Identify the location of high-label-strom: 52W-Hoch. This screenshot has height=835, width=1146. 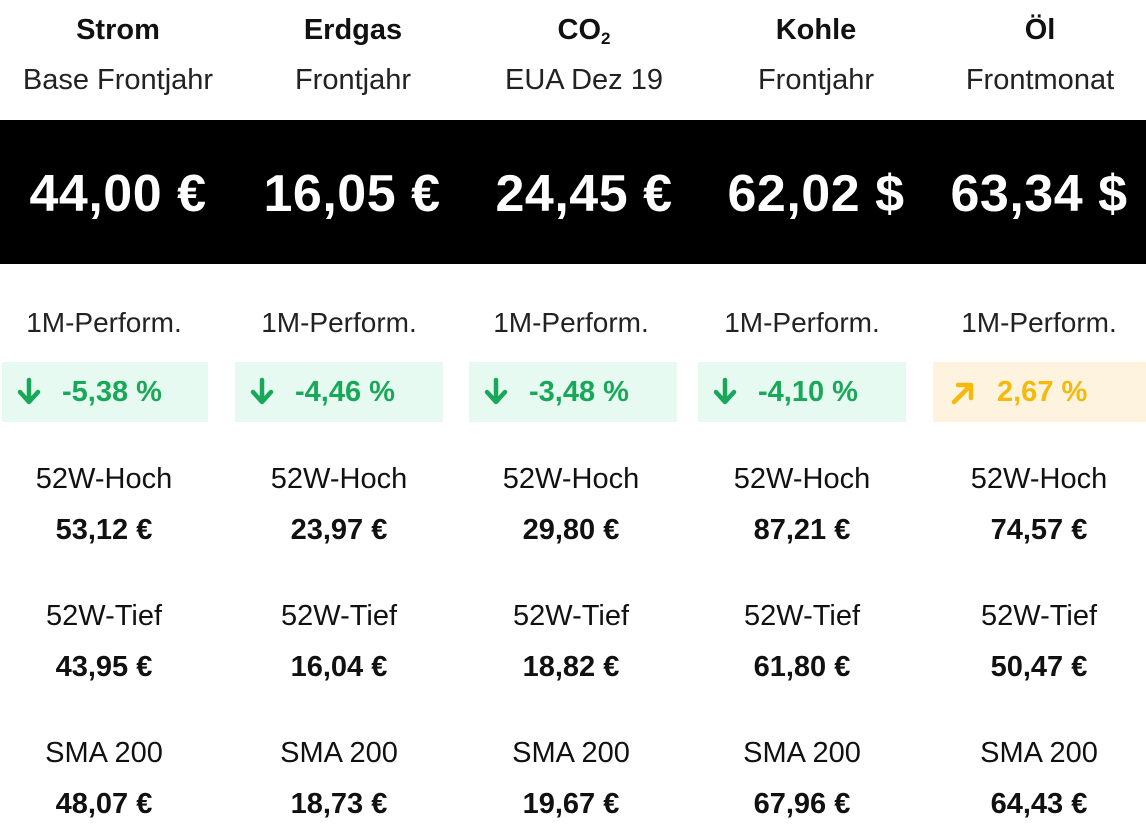
(104, 479).